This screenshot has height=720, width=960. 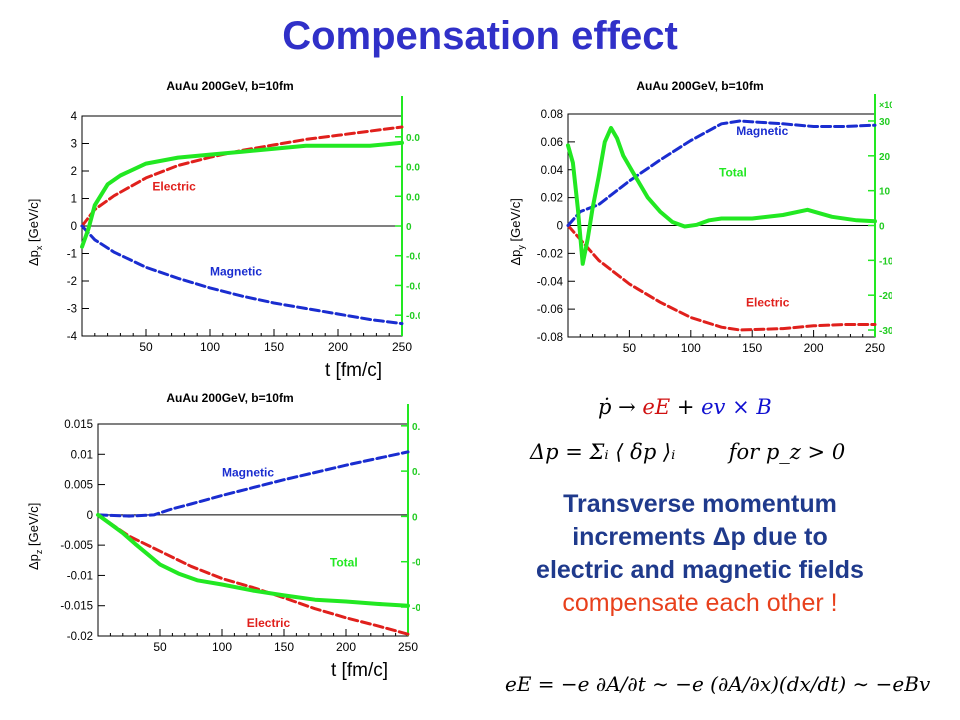 I want to click on y2-tick-label: 20, so click(x=885, y=157).